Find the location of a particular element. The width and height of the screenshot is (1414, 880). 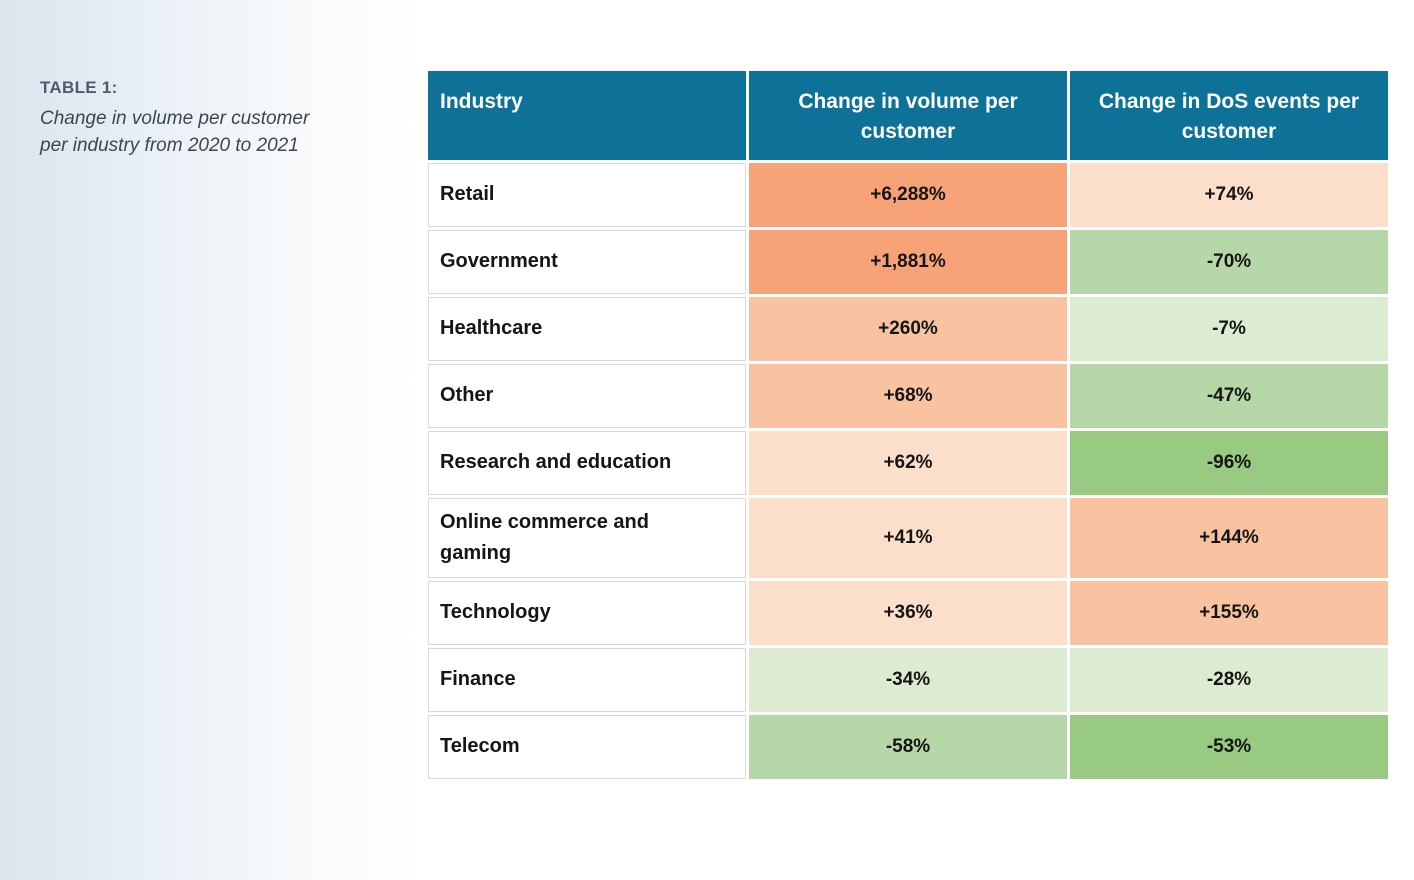

volume-change-cell: +62% is located at coordinates (908, 462).